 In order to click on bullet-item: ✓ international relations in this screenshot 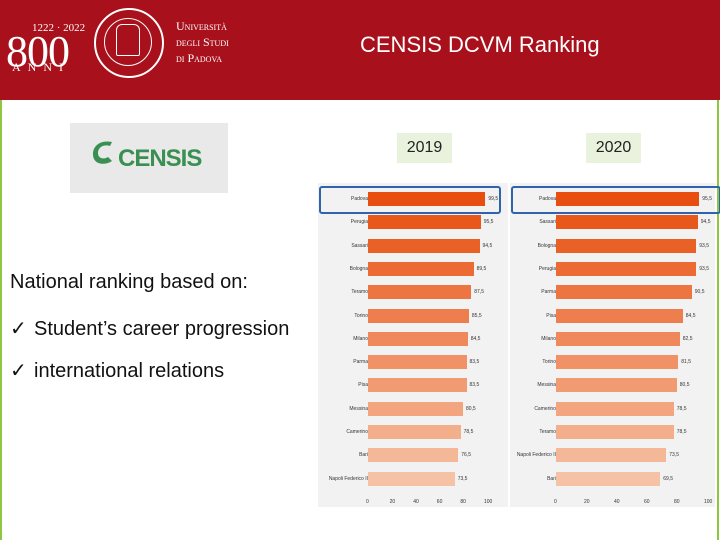, I will do `click(117, 370)`.